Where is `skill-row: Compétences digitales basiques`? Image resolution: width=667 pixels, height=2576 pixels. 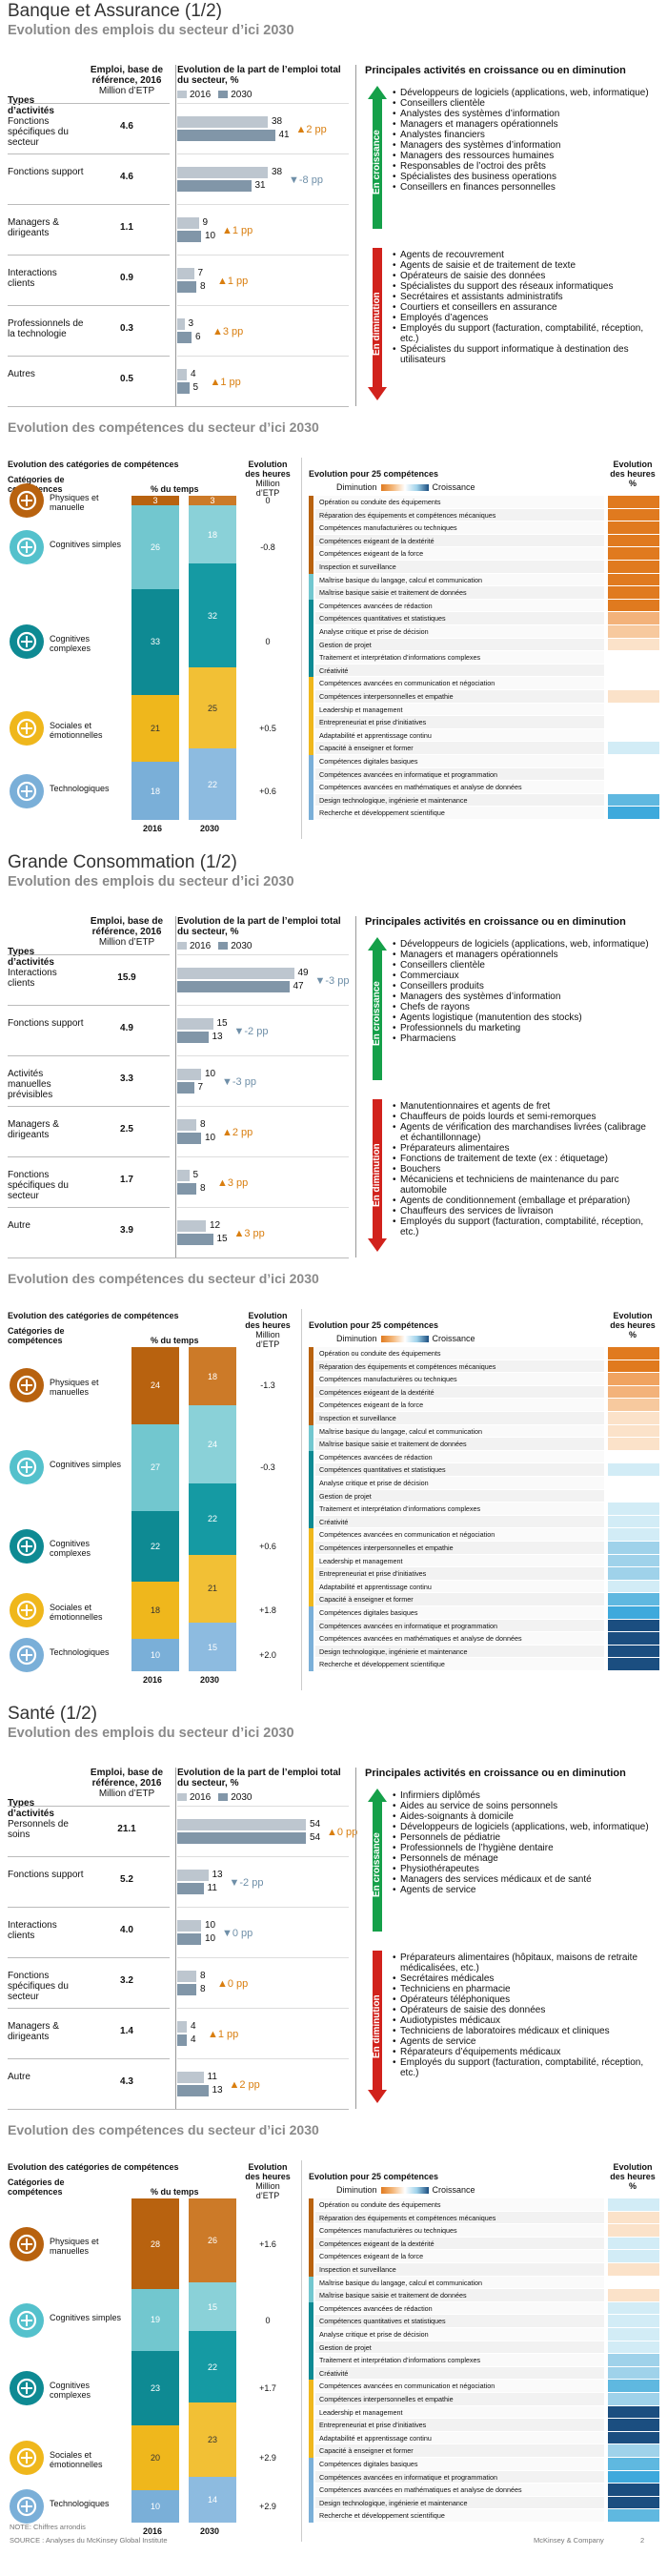 skill-row: Compétences digitales basiques is located at coordinates (459, 1613).